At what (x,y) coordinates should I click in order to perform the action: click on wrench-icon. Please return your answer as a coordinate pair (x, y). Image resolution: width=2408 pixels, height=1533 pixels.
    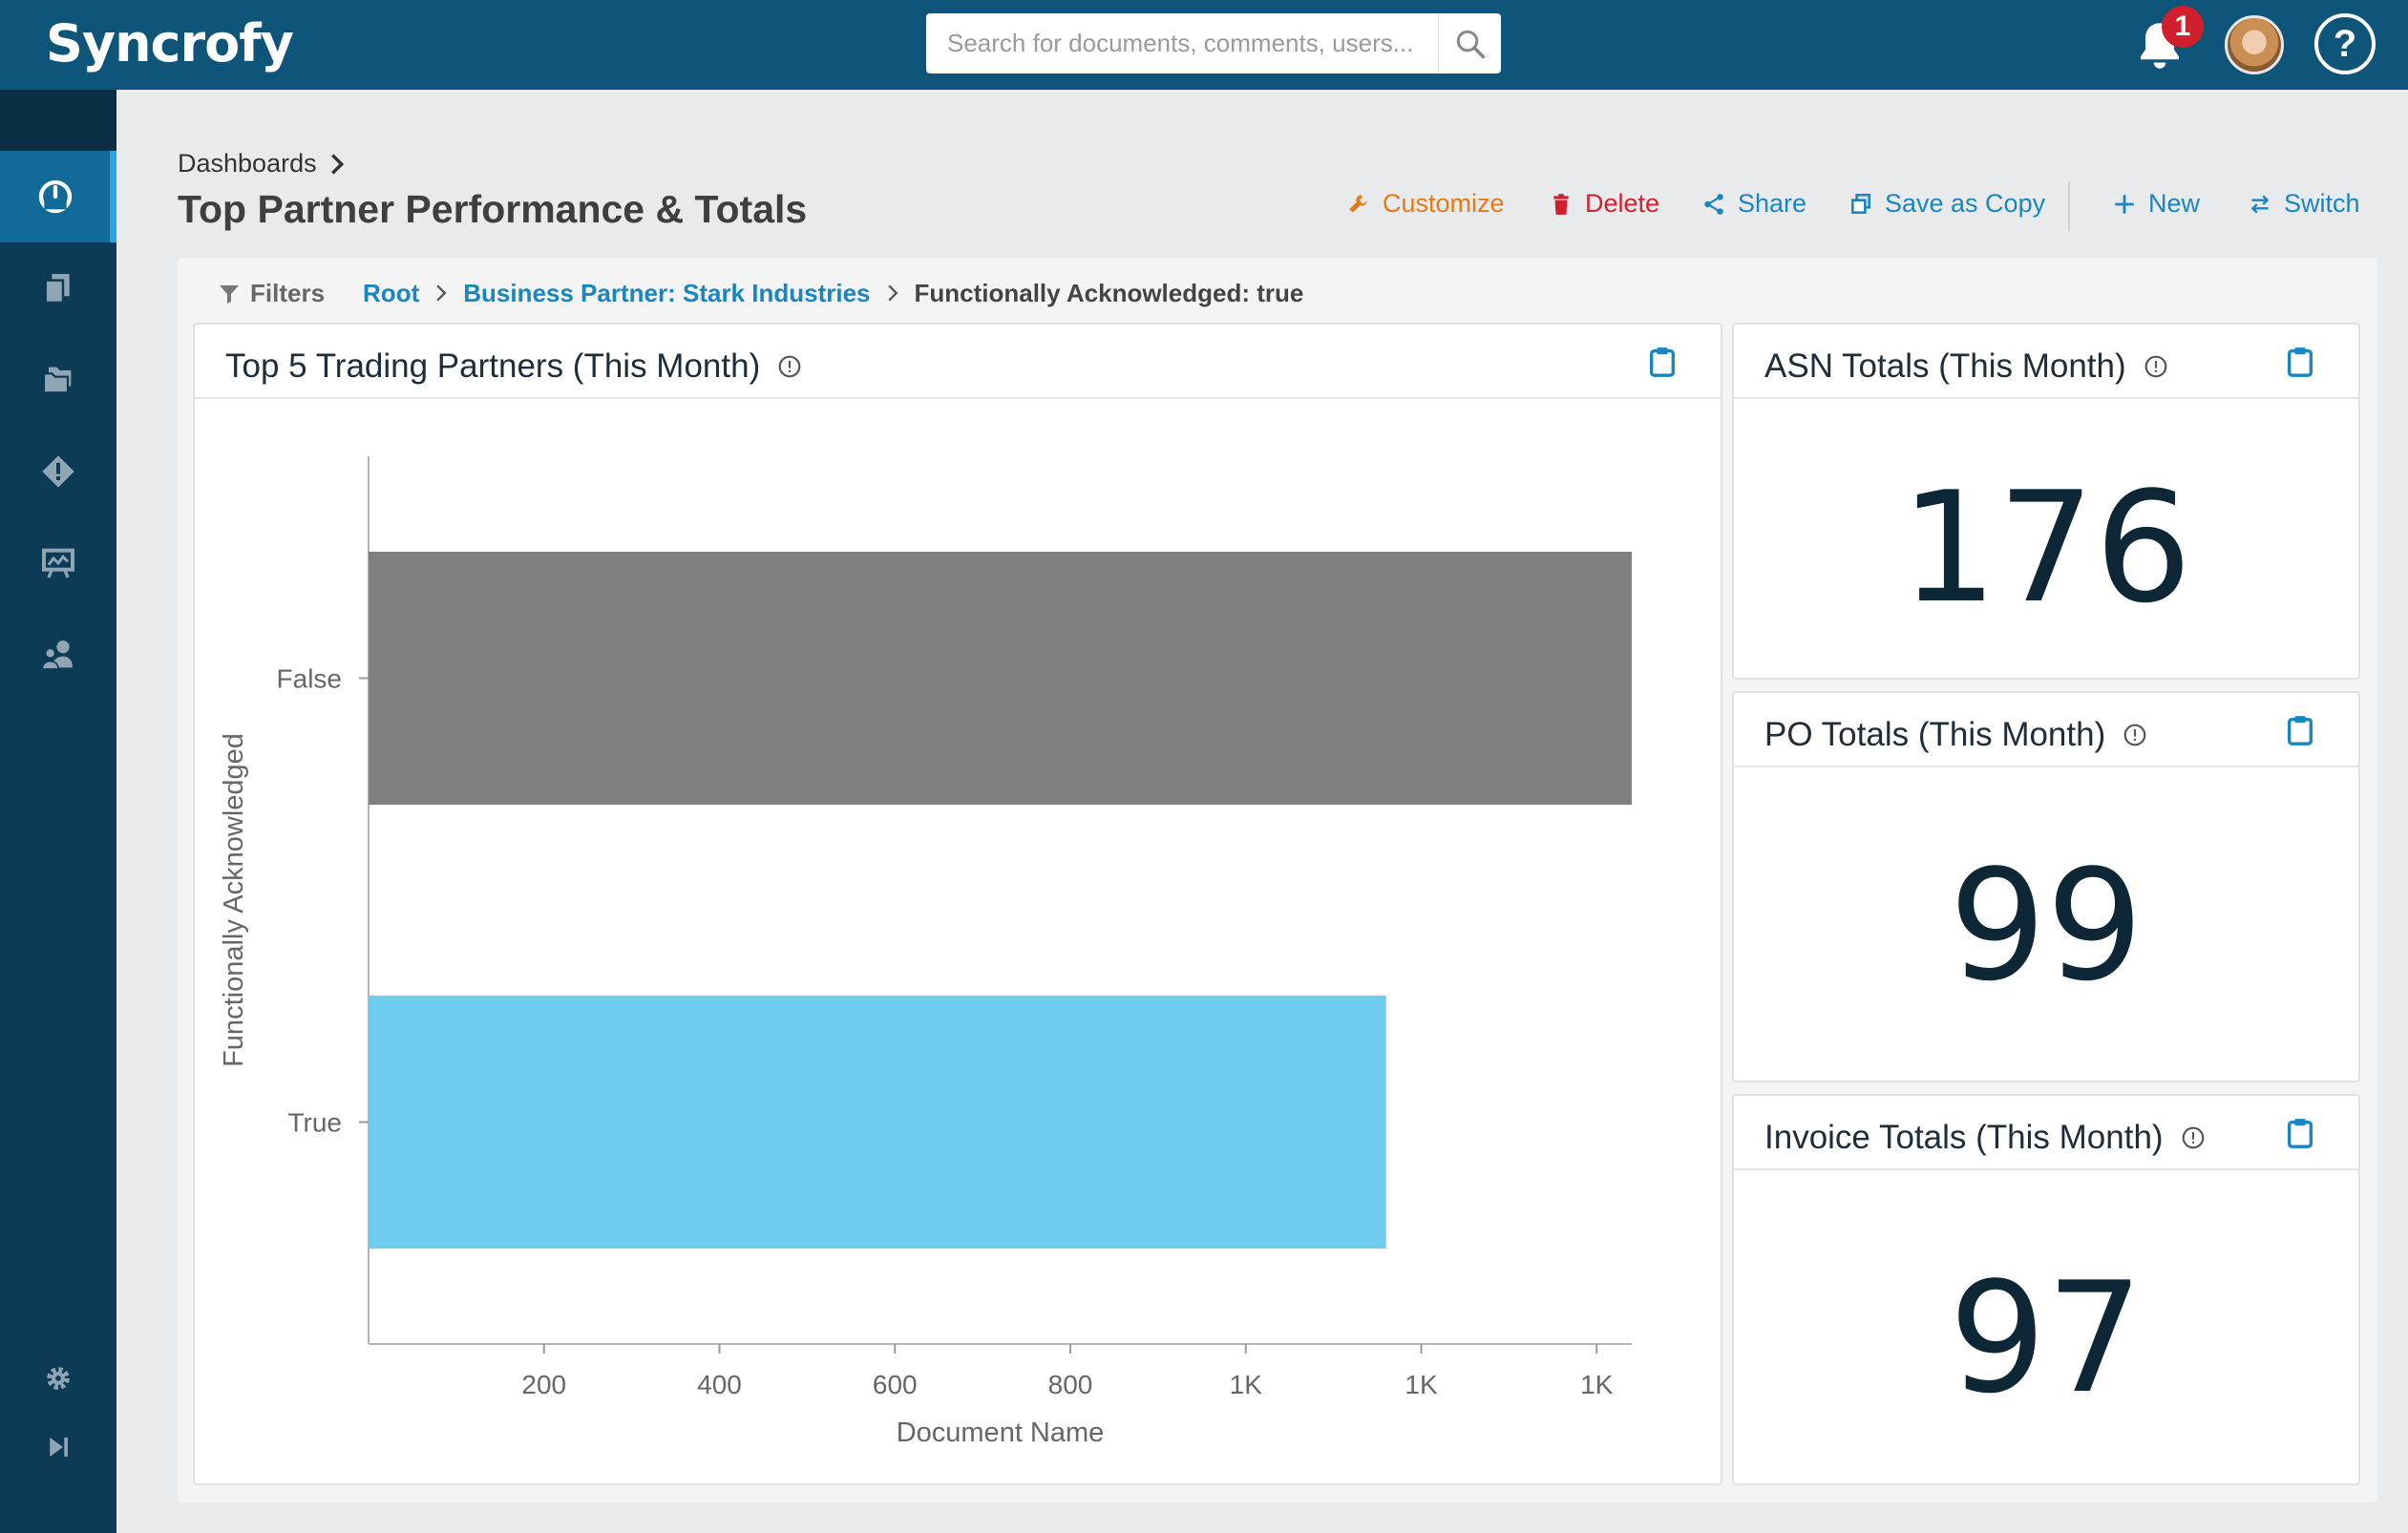
    Looking at the image, I should click on (1358, 204).